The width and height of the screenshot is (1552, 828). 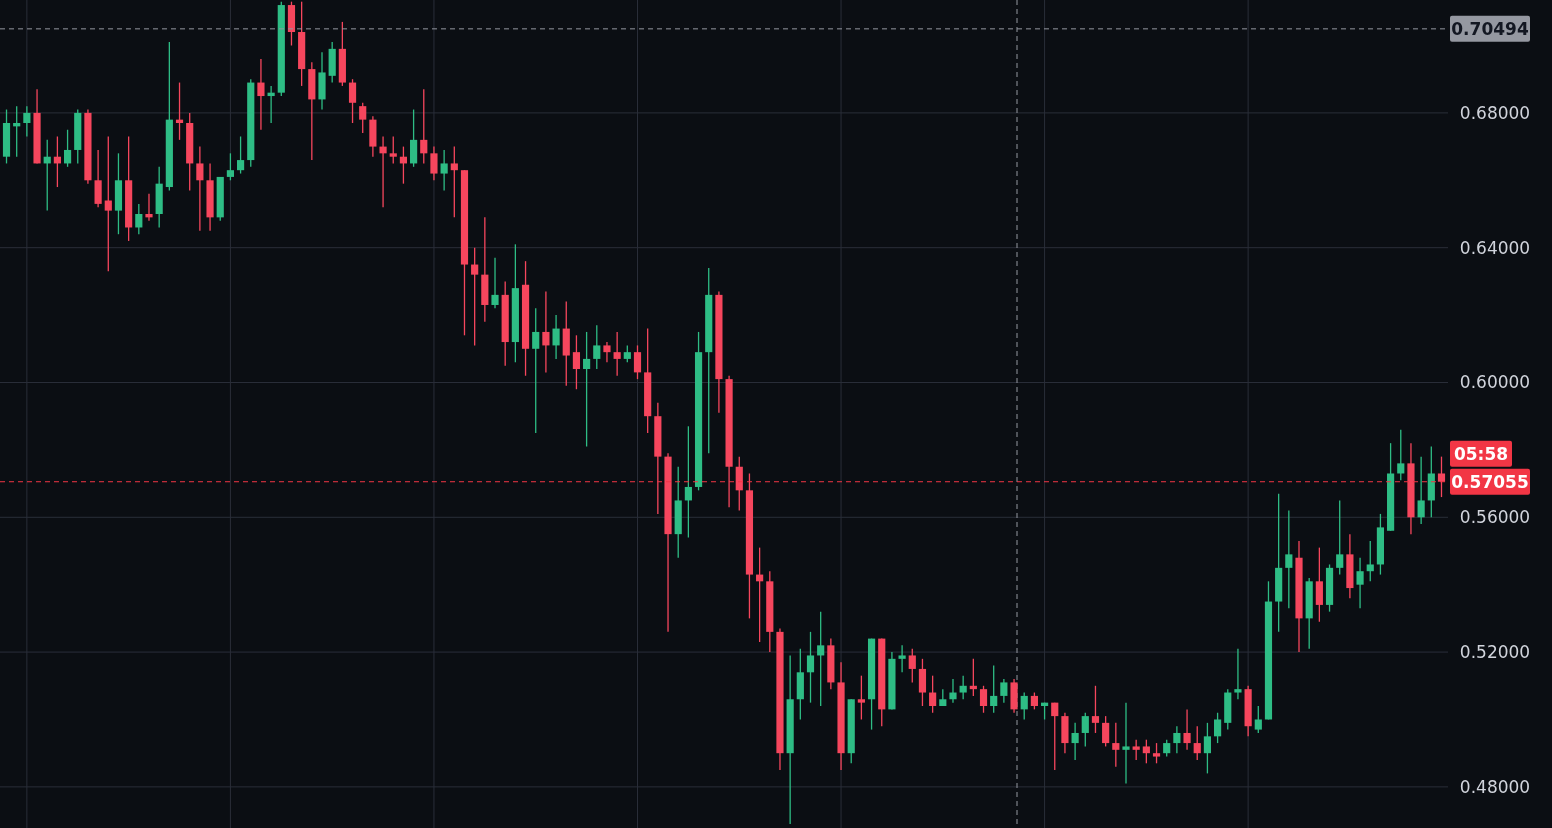 What do you see at coordinates (1495, 247) in the screenshot?
I see `y-tick-label: 0.64000` at bounding box center [1495, 247].